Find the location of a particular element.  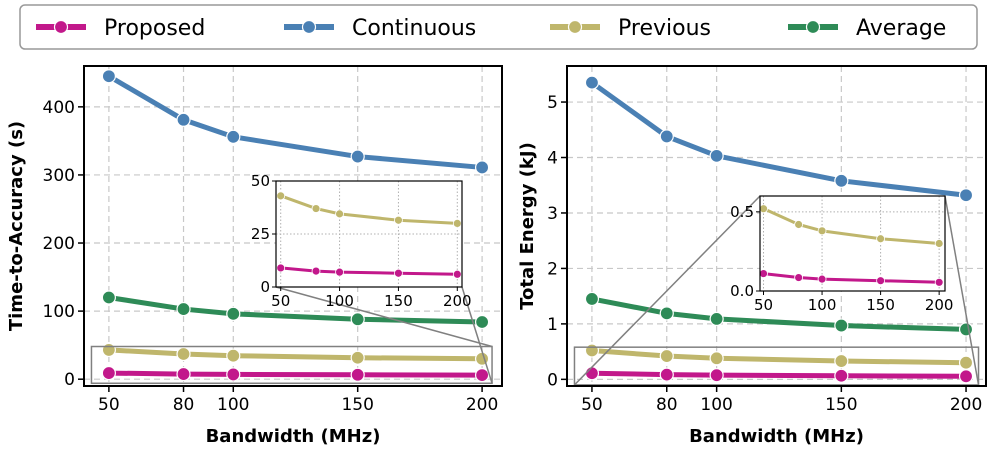

legend-label-previous: Previous is located at coordinates (664, 28).